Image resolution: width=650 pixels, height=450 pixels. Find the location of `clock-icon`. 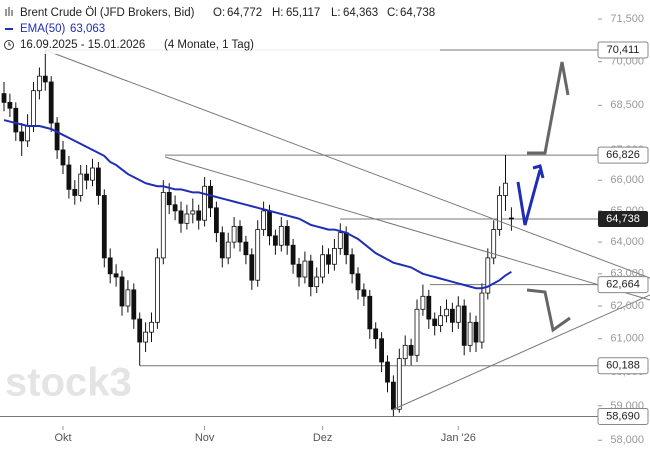

clock-icon is located at coordinates (9, 45).